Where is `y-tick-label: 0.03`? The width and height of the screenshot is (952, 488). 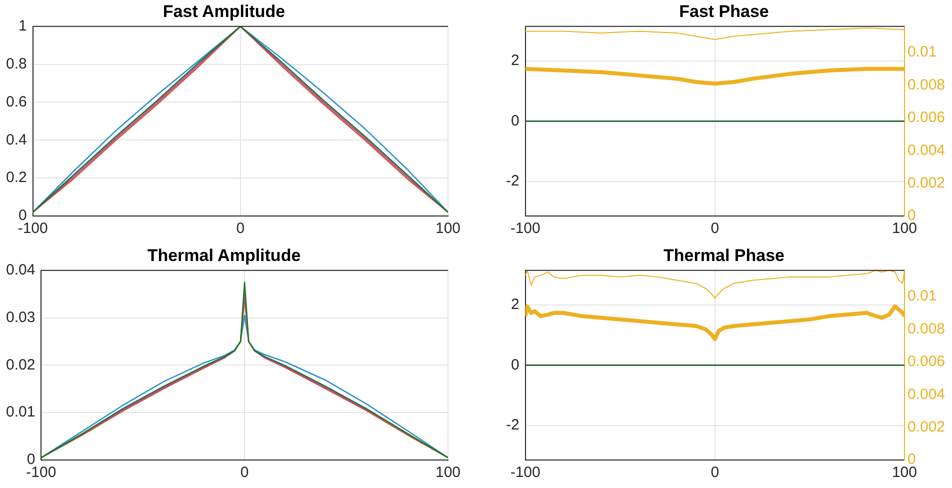
y-tick-label: 0.03 is located at coordinates (21, 317).